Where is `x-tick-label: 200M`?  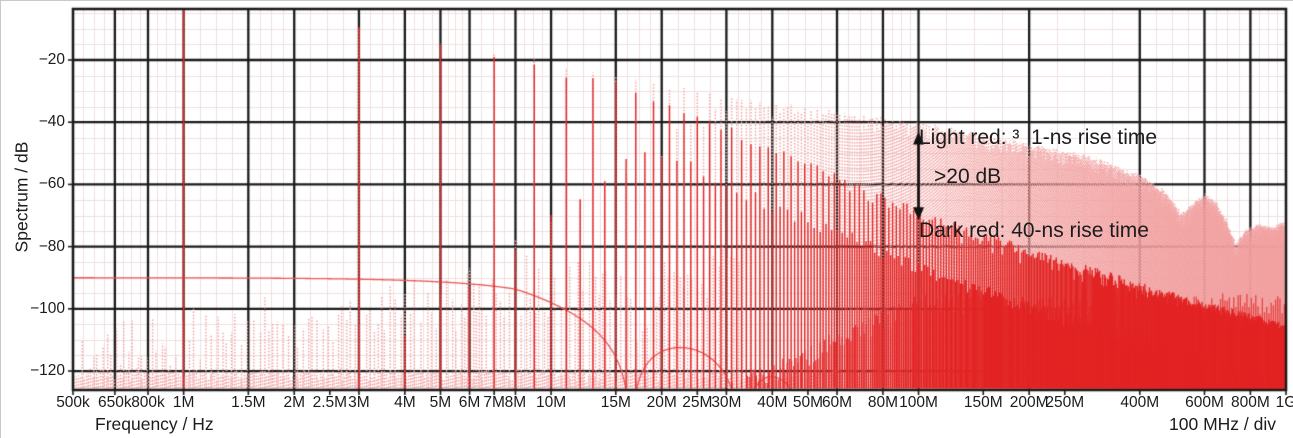 x-tick-label: 200M is located at coordinates (1029, 402).